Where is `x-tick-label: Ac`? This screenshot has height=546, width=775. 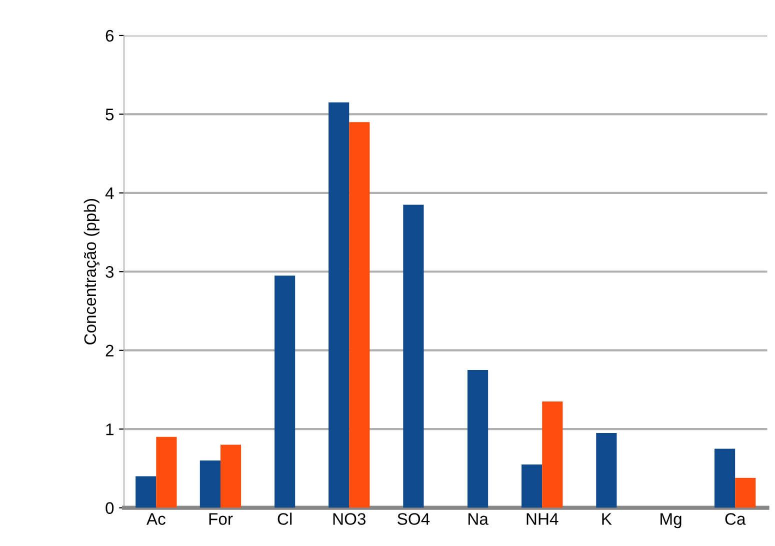
x-tick-label: Ac is located at coordinates (156, 519).